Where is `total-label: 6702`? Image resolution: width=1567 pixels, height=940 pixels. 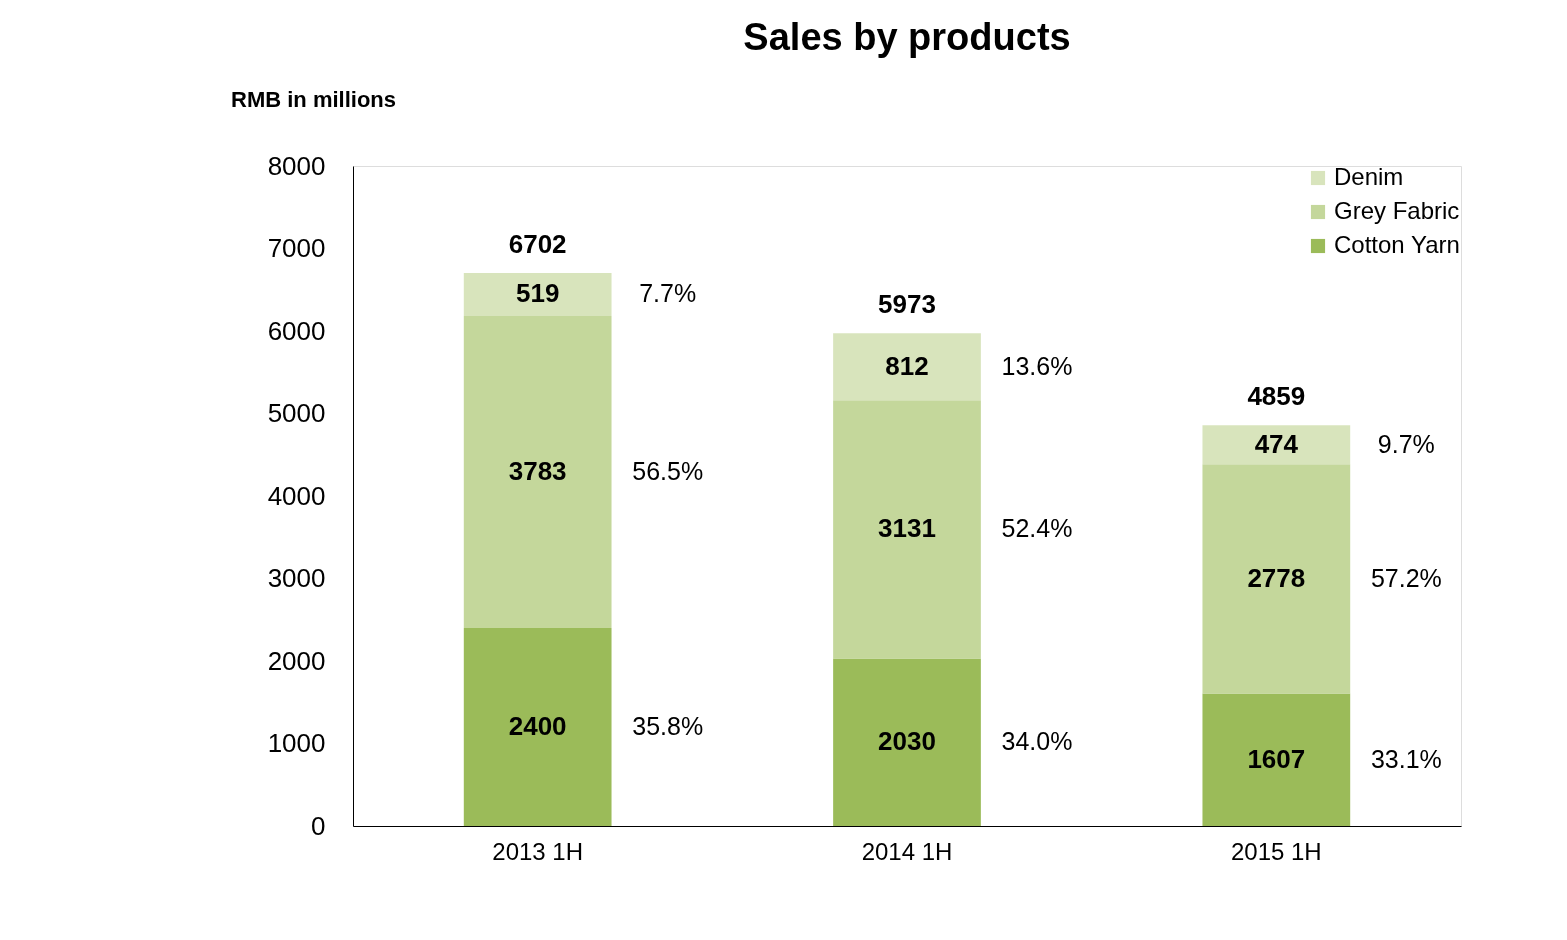 total-label: 6702 is located at coordinates (537, 244).